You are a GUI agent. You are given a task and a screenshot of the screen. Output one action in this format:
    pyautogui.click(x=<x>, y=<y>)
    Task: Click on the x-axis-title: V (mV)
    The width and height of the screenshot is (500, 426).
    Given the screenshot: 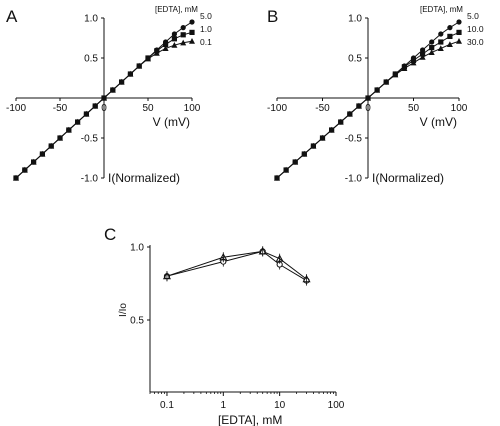 What is the action you would take?
    pyautogui.click(x=438, y=122)
    